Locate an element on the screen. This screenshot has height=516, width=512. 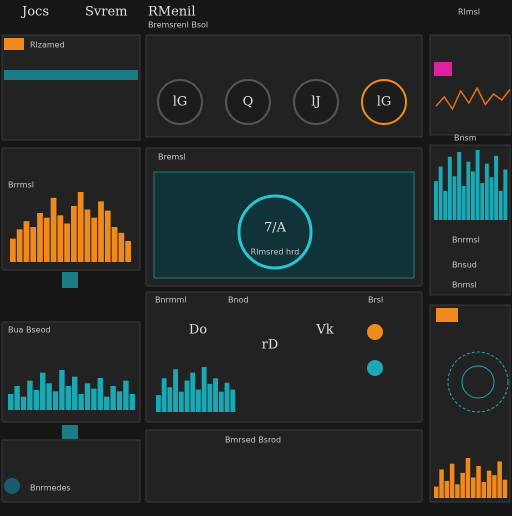
header-subtitle: Bremsrenl Bsol is located at coordinates (178, 25).